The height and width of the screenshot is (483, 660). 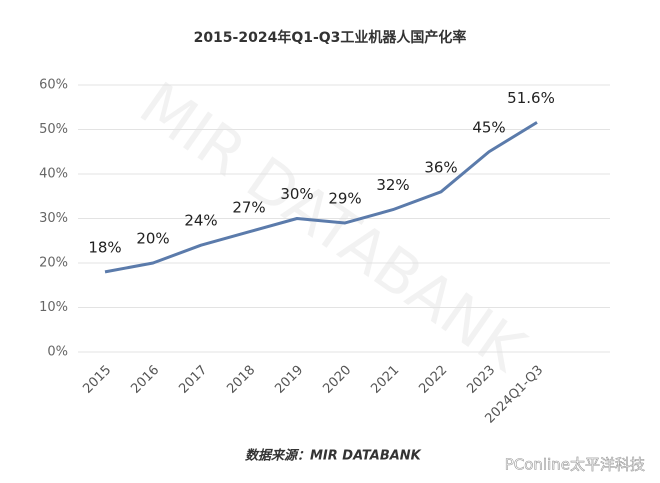 What do you see at coordinates (53, 218) in the screenshot?
I see `y-tick-label: 30%` at bounding box center [53, 218].